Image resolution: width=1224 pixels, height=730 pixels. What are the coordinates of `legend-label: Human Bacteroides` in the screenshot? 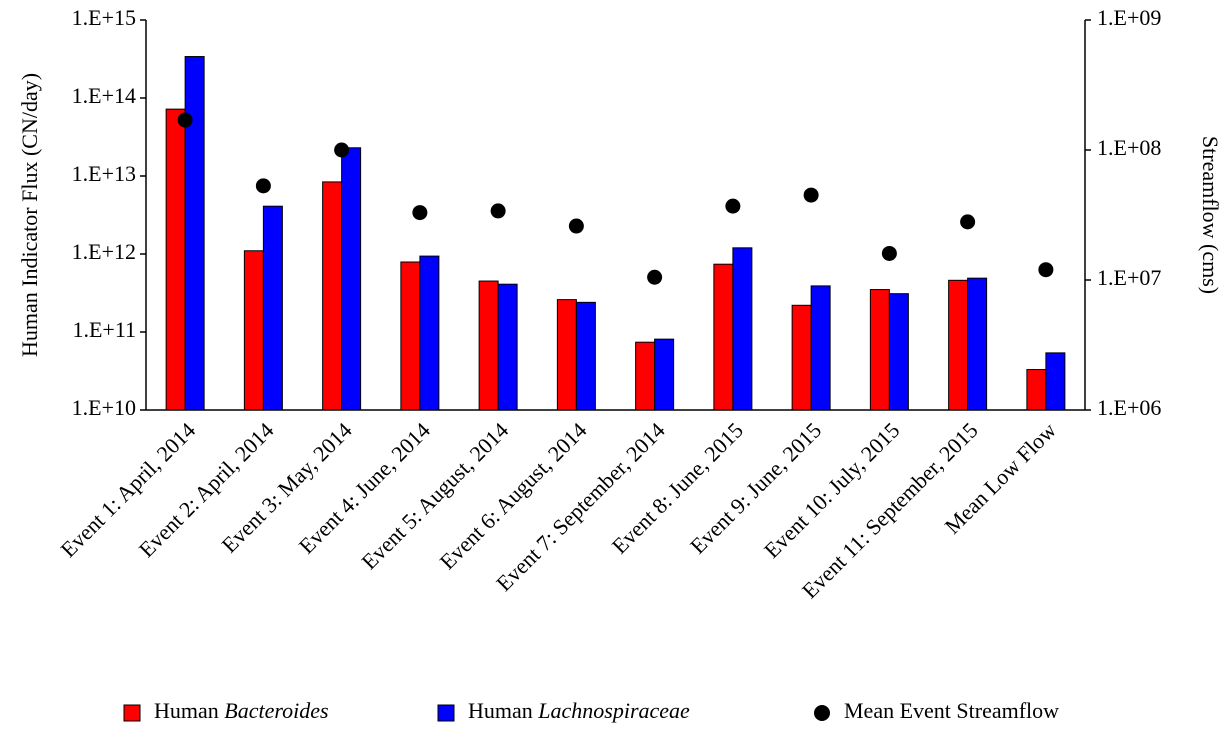 It's located at (241, 710).